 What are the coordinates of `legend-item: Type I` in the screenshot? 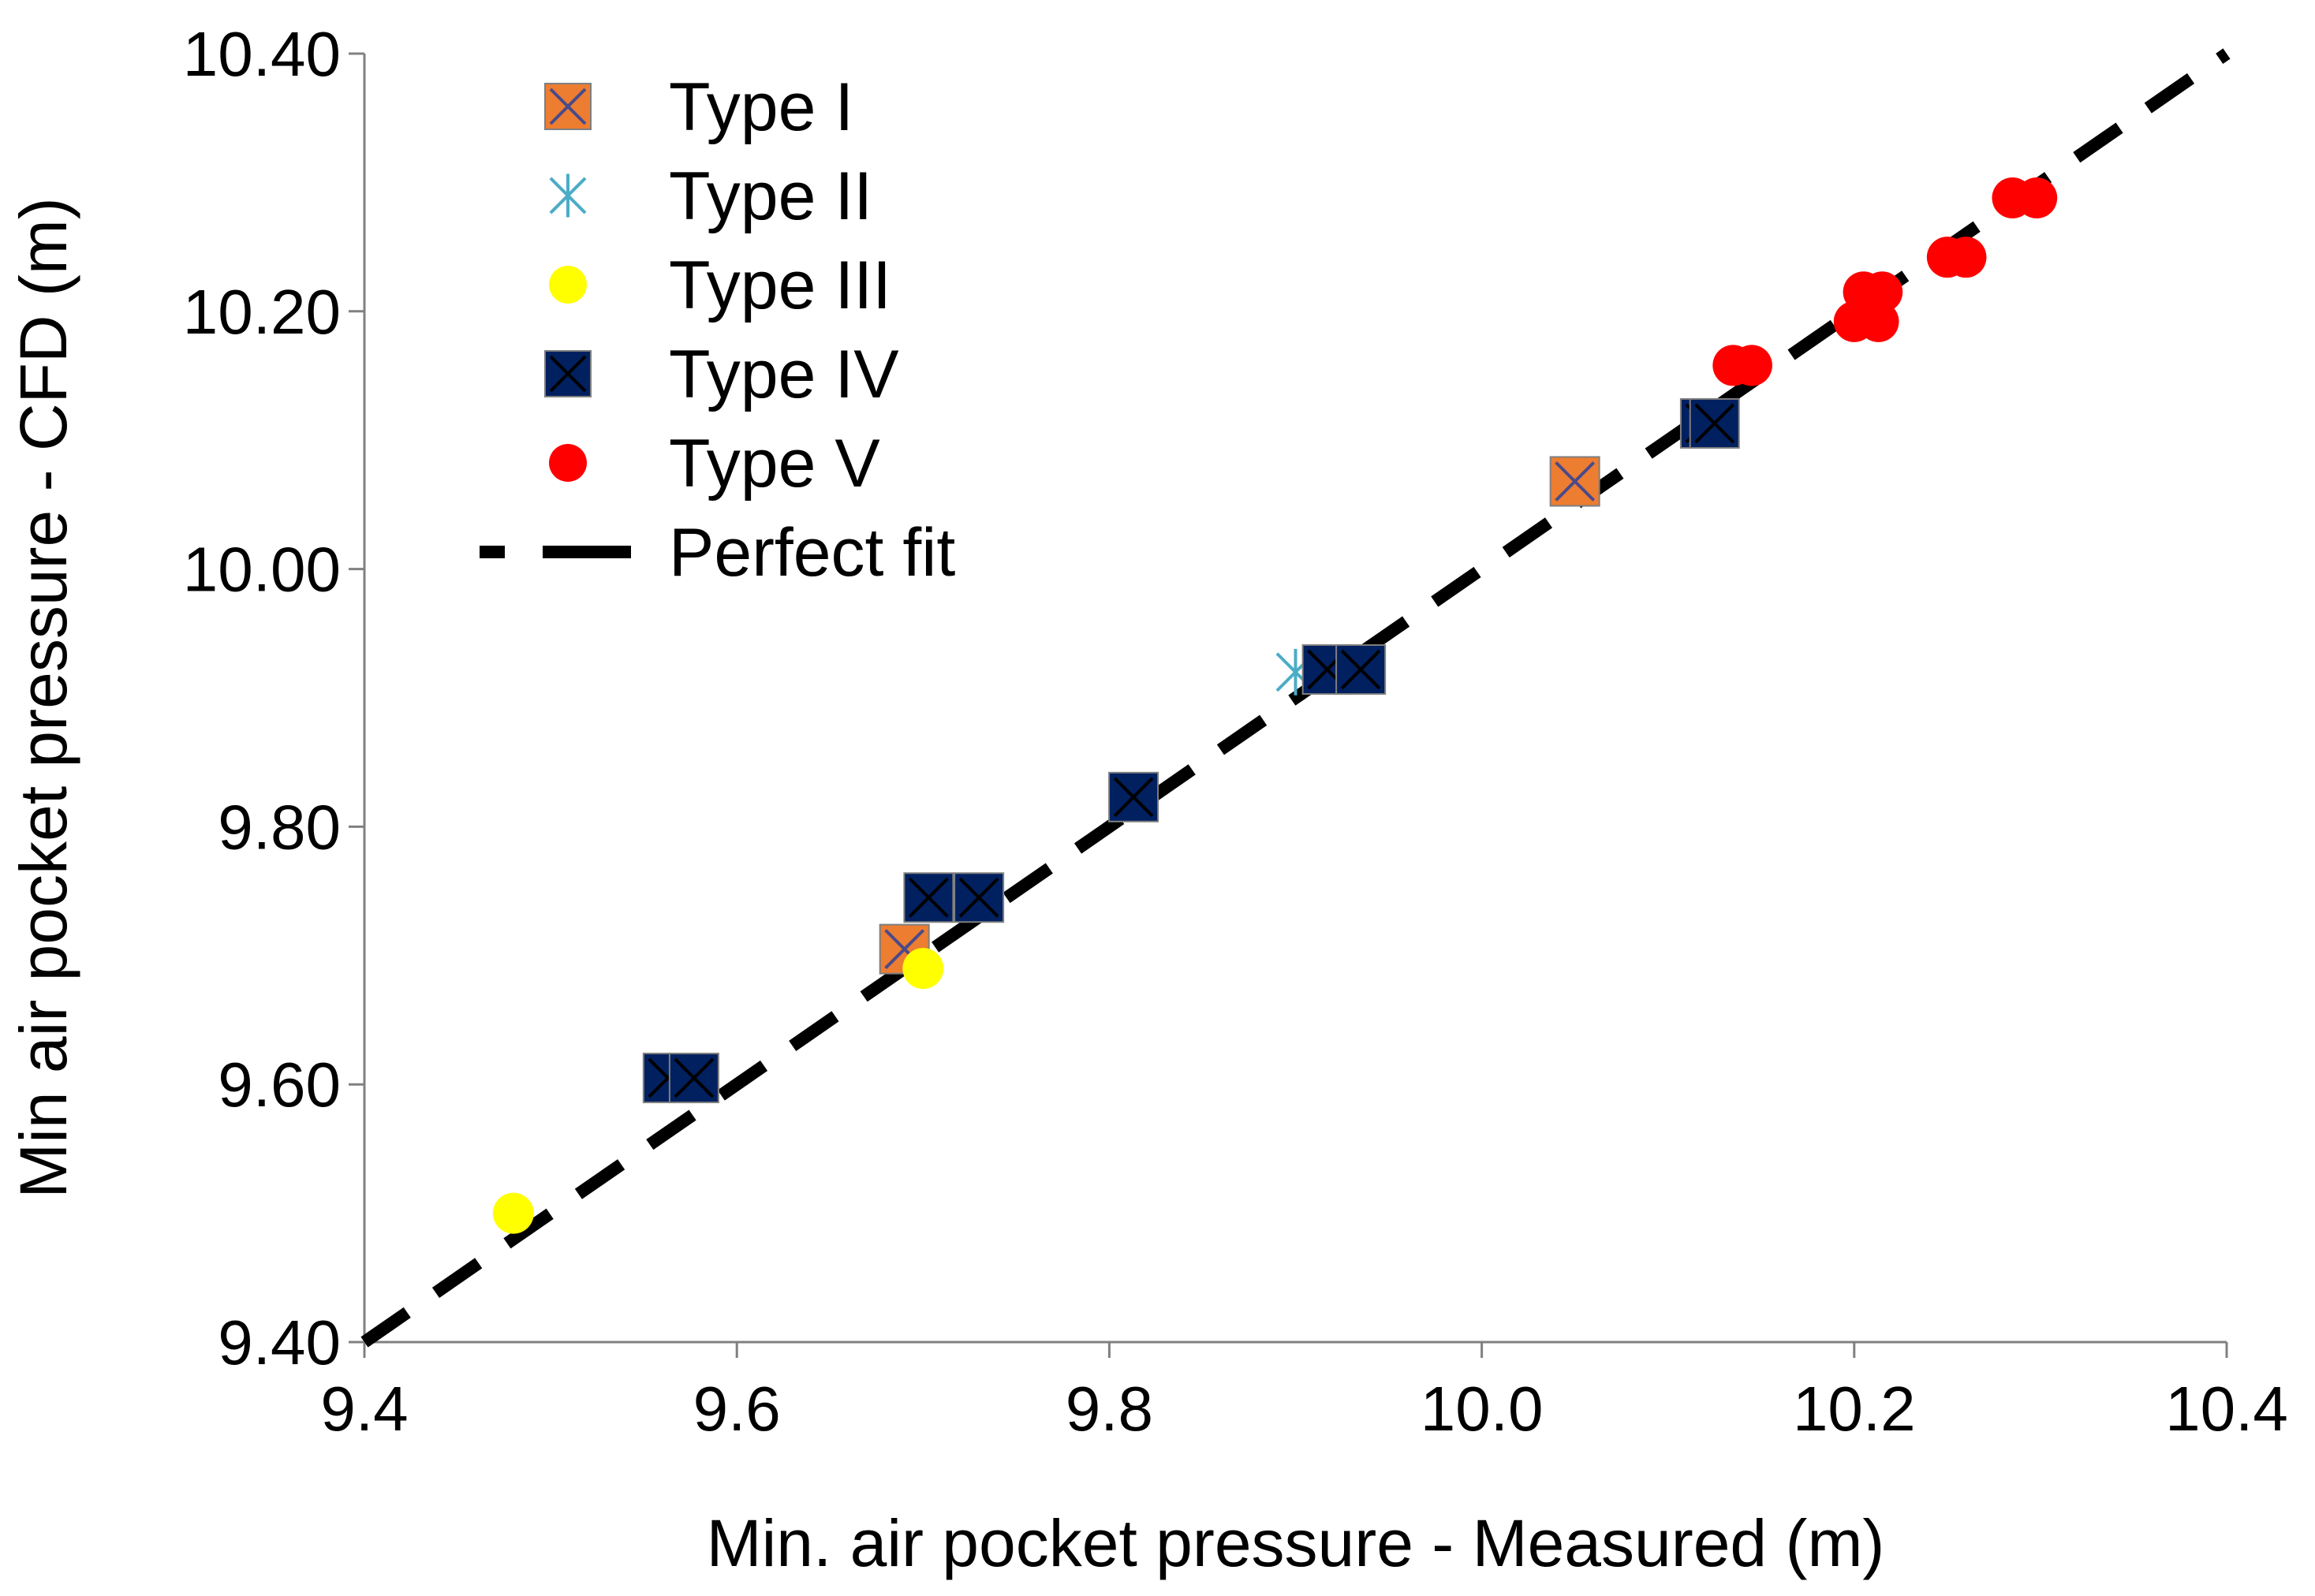 It's located at (698, 107).